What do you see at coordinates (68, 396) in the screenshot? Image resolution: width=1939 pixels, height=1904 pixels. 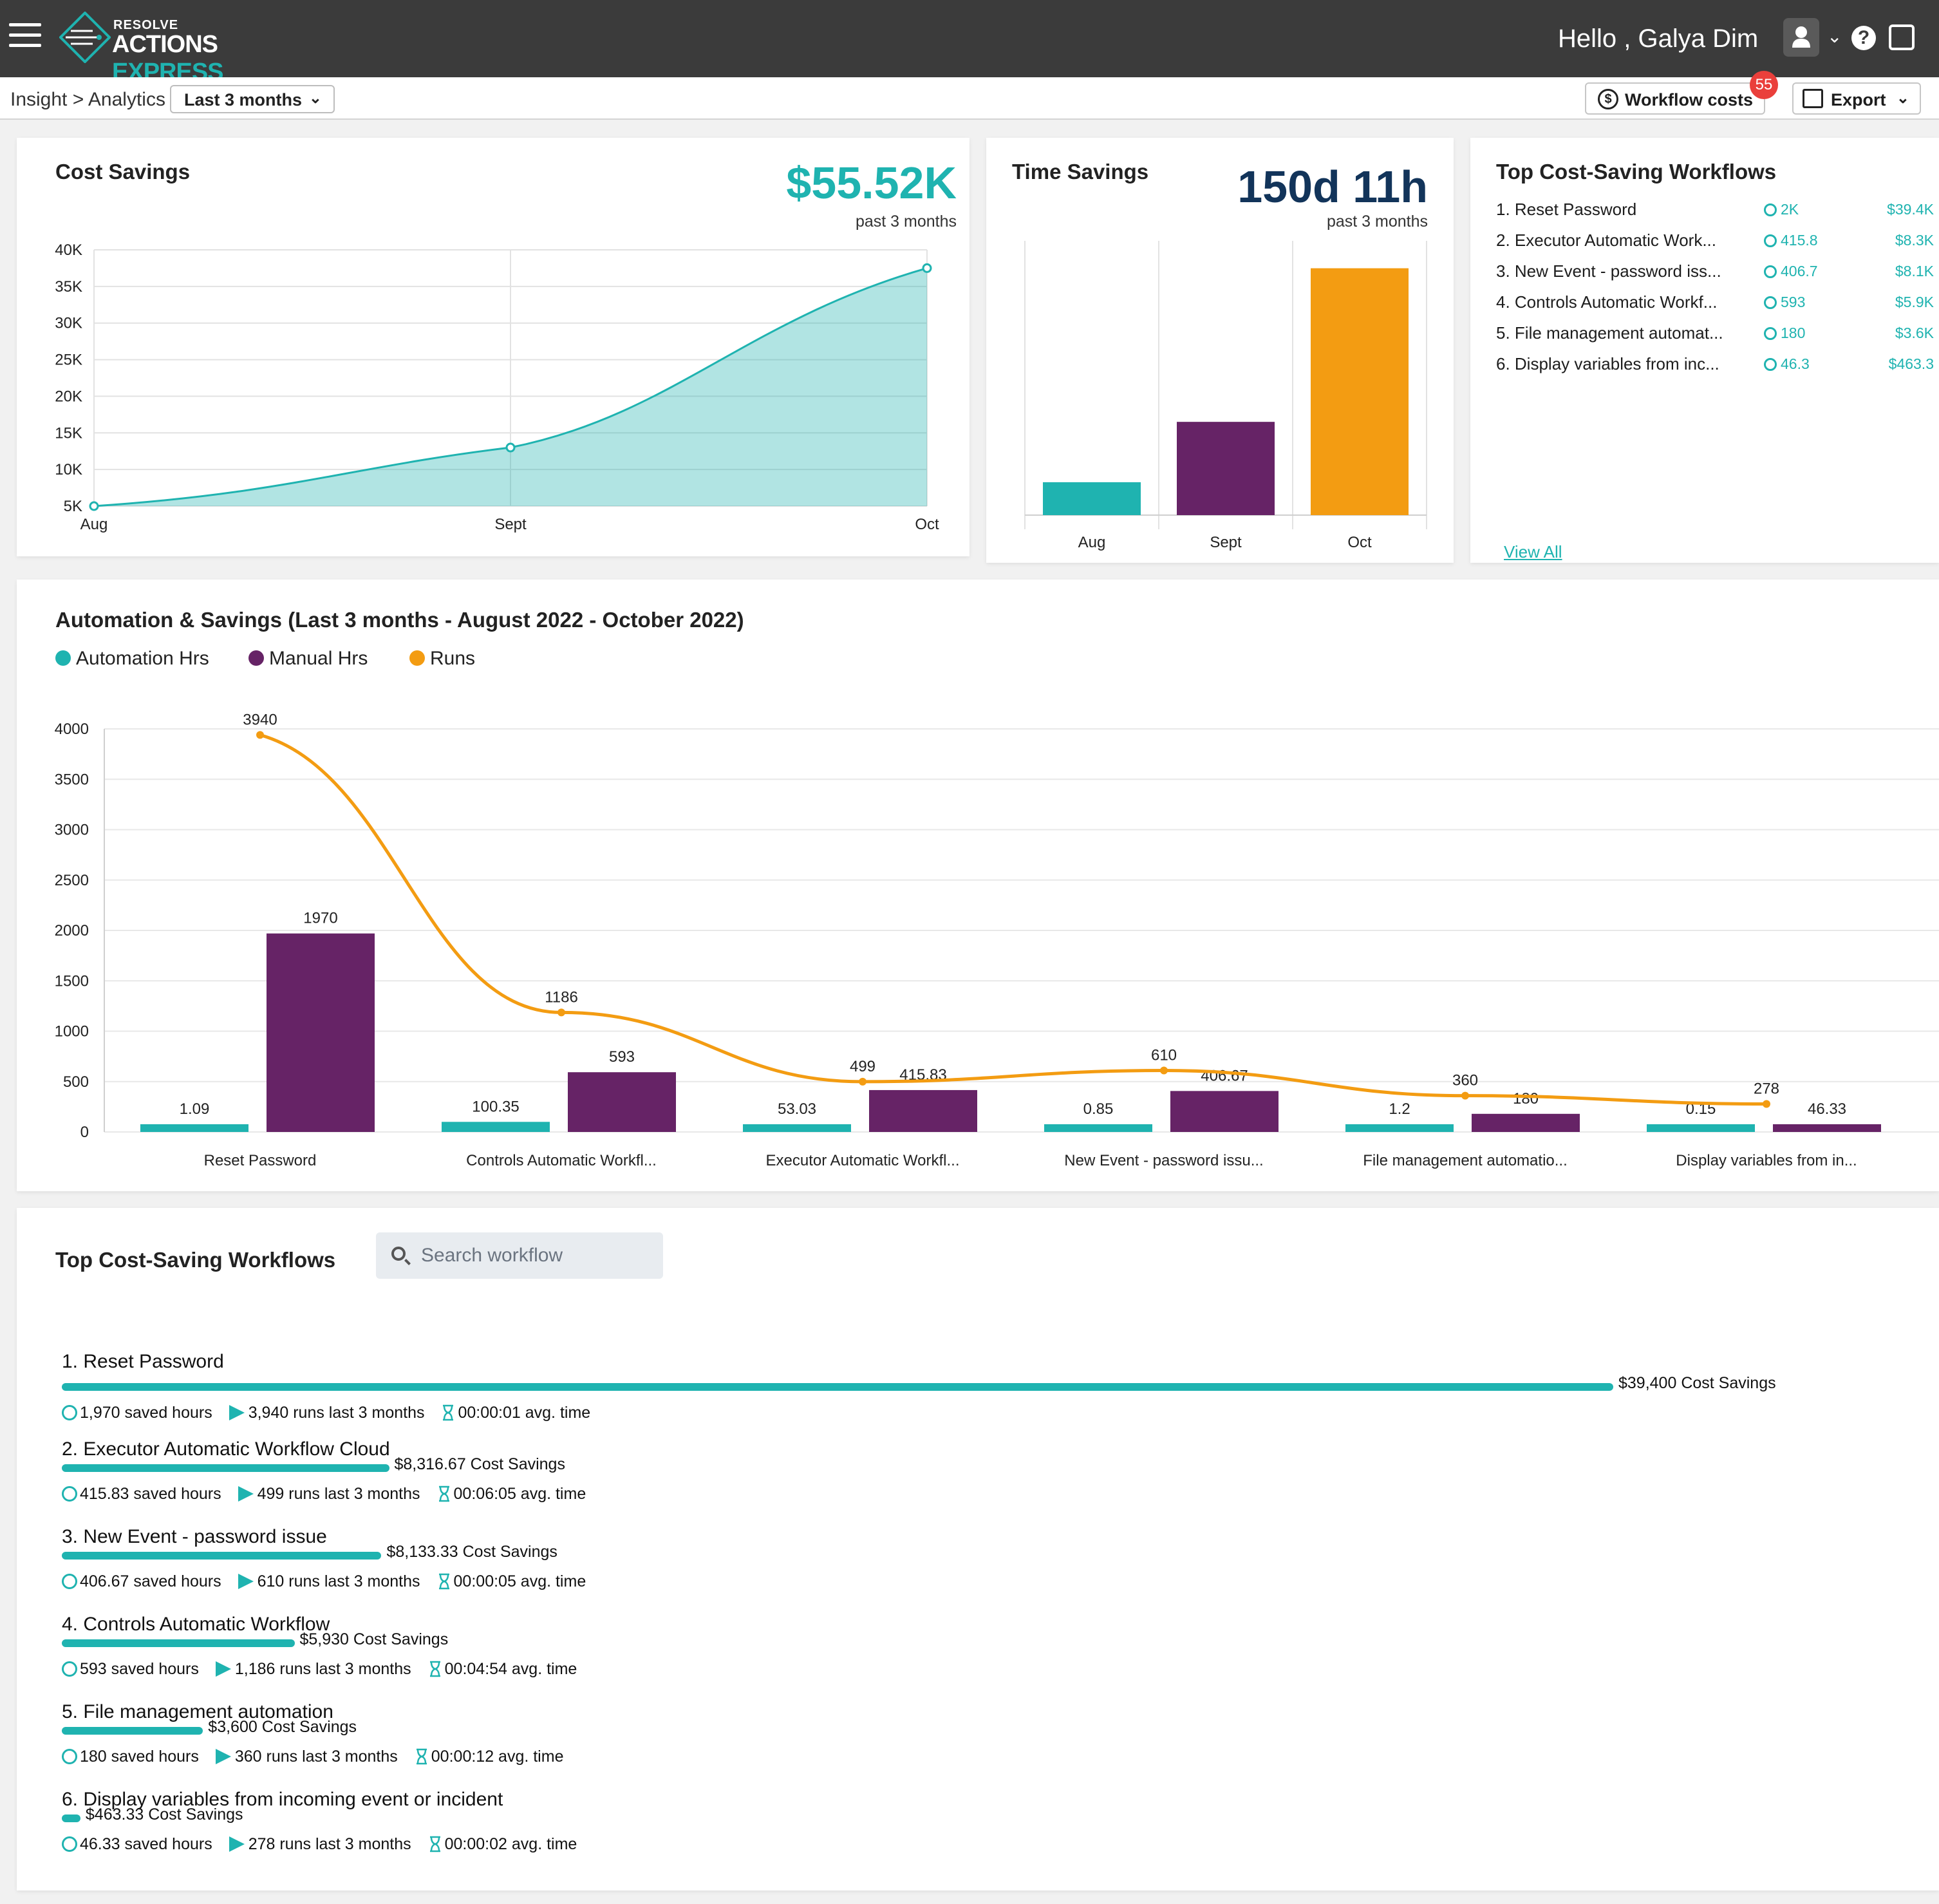 I see `y-tick-label: 20K` at bounding box center [68, 396].